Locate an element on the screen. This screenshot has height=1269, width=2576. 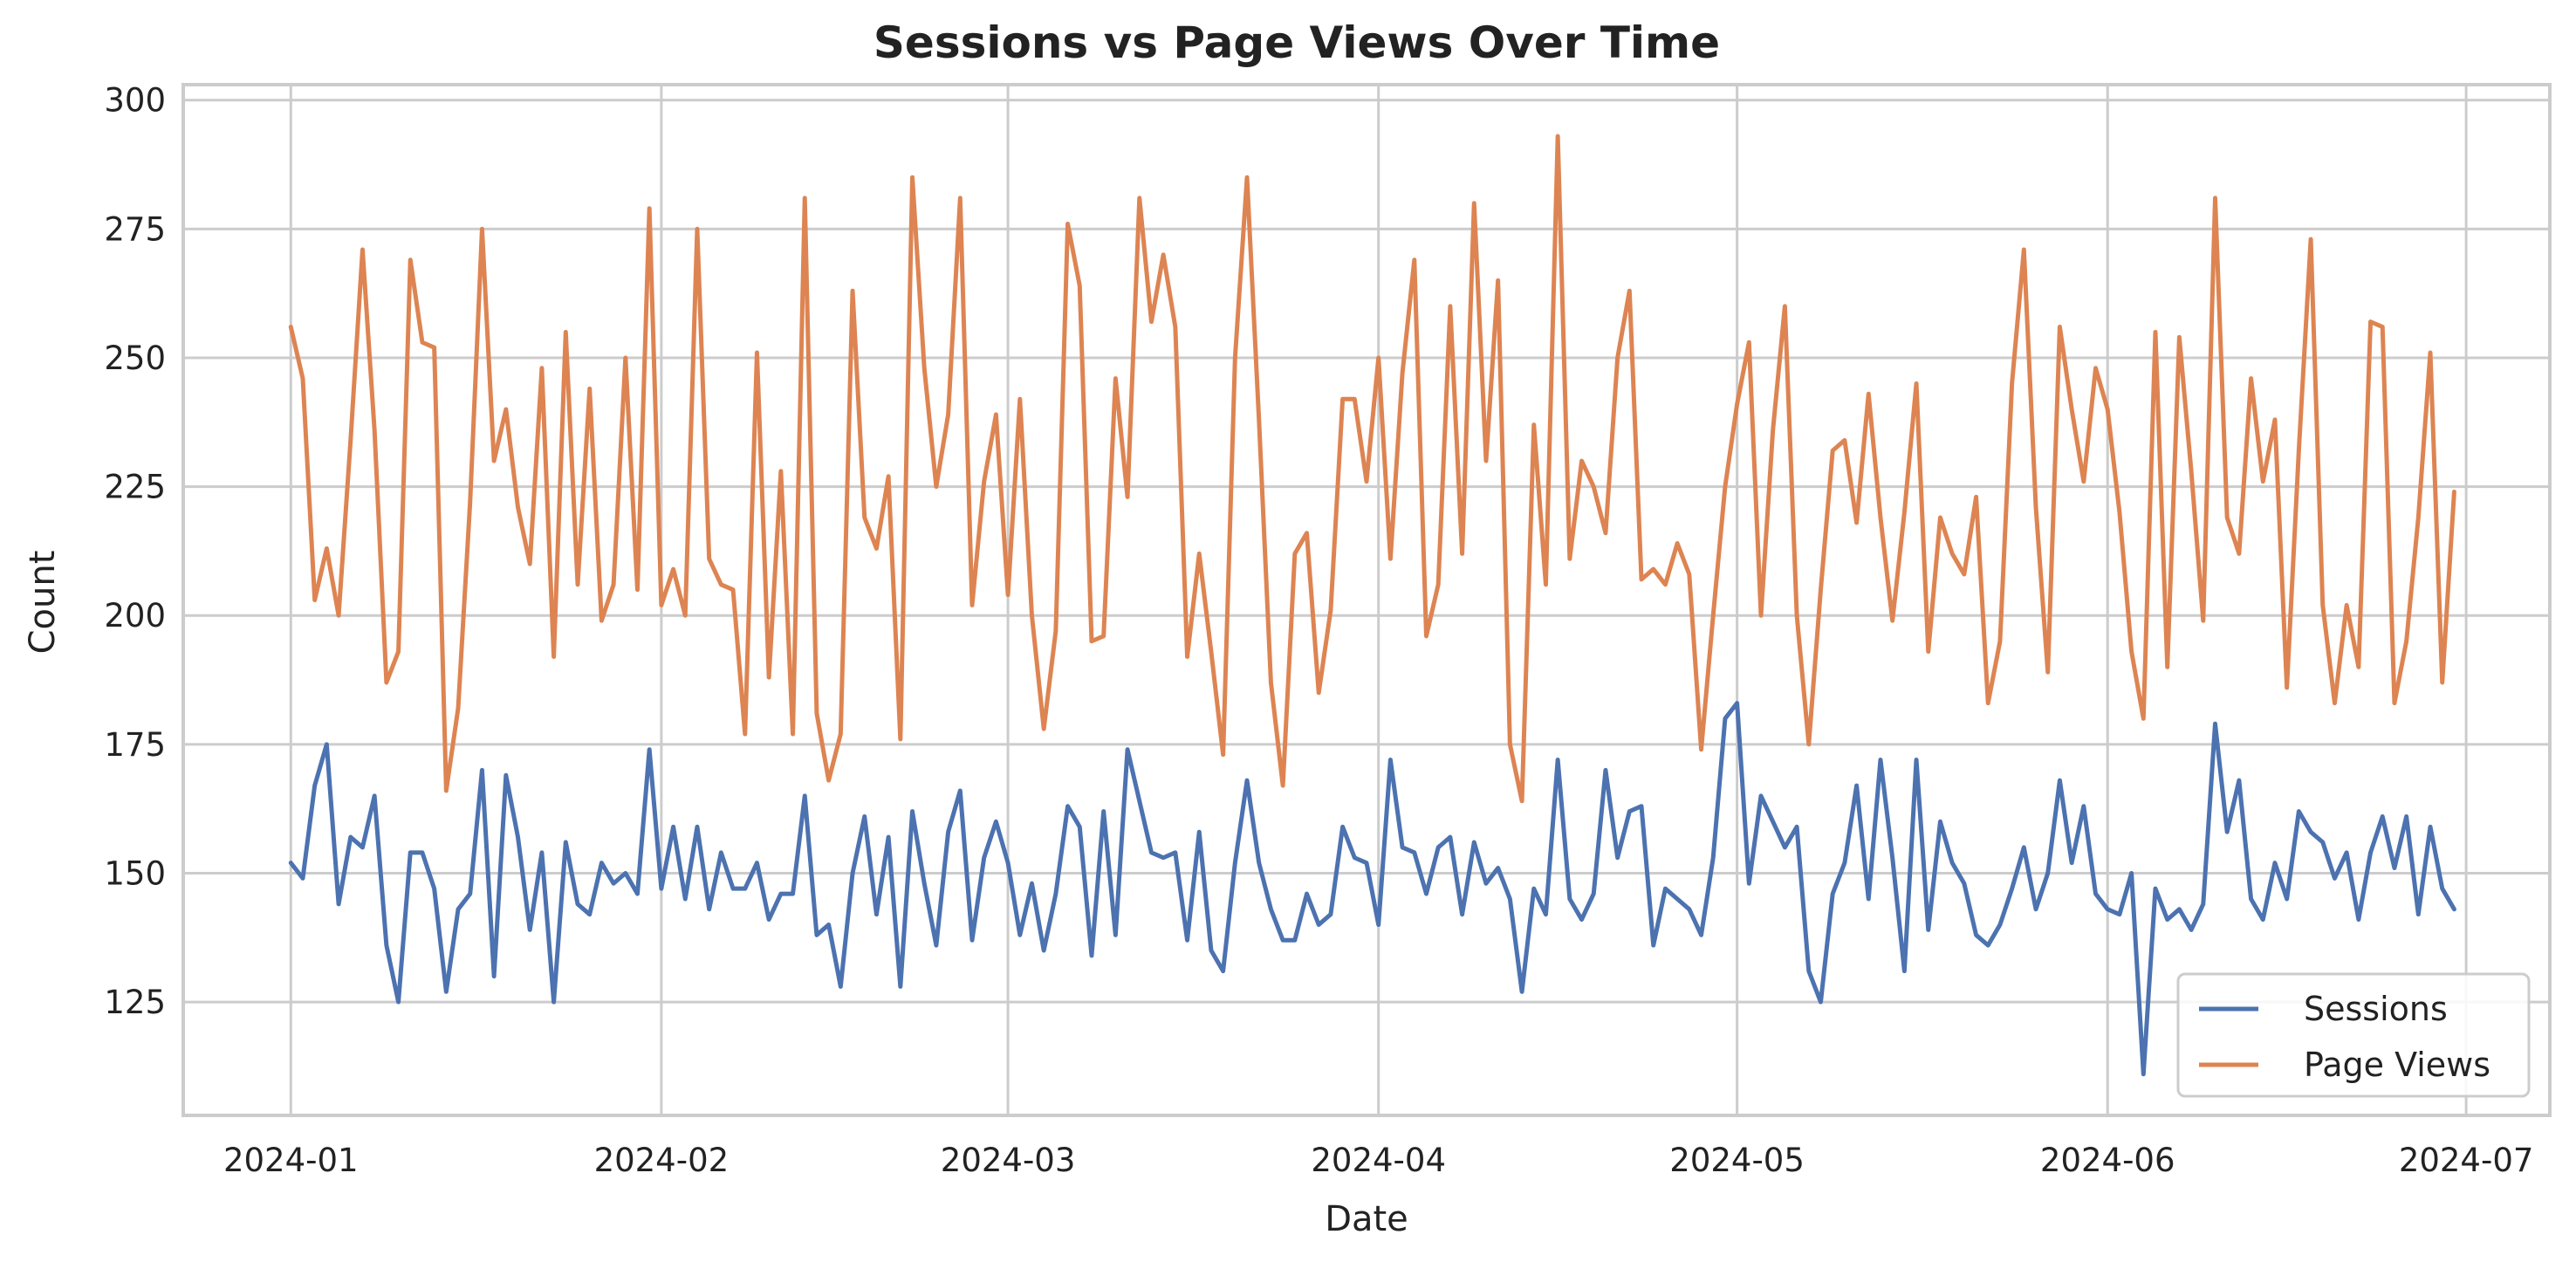
legend-label: Sessions is located at coordinates (2376, 1009).